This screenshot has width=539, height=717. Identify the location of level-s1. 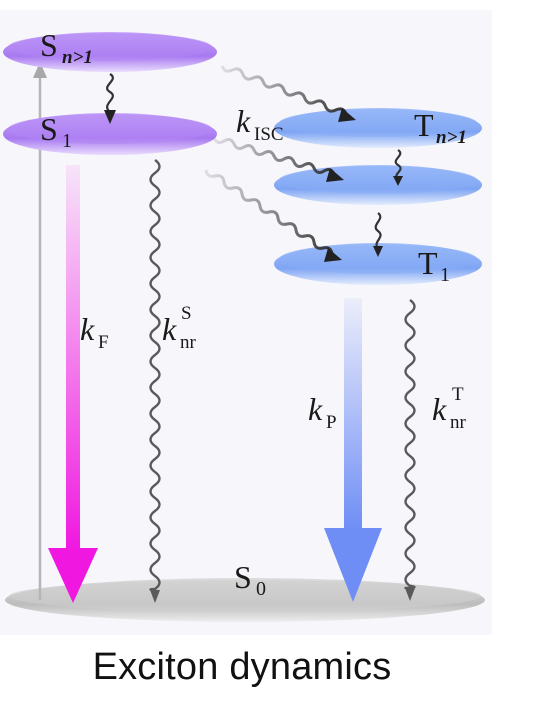
(110, 134).